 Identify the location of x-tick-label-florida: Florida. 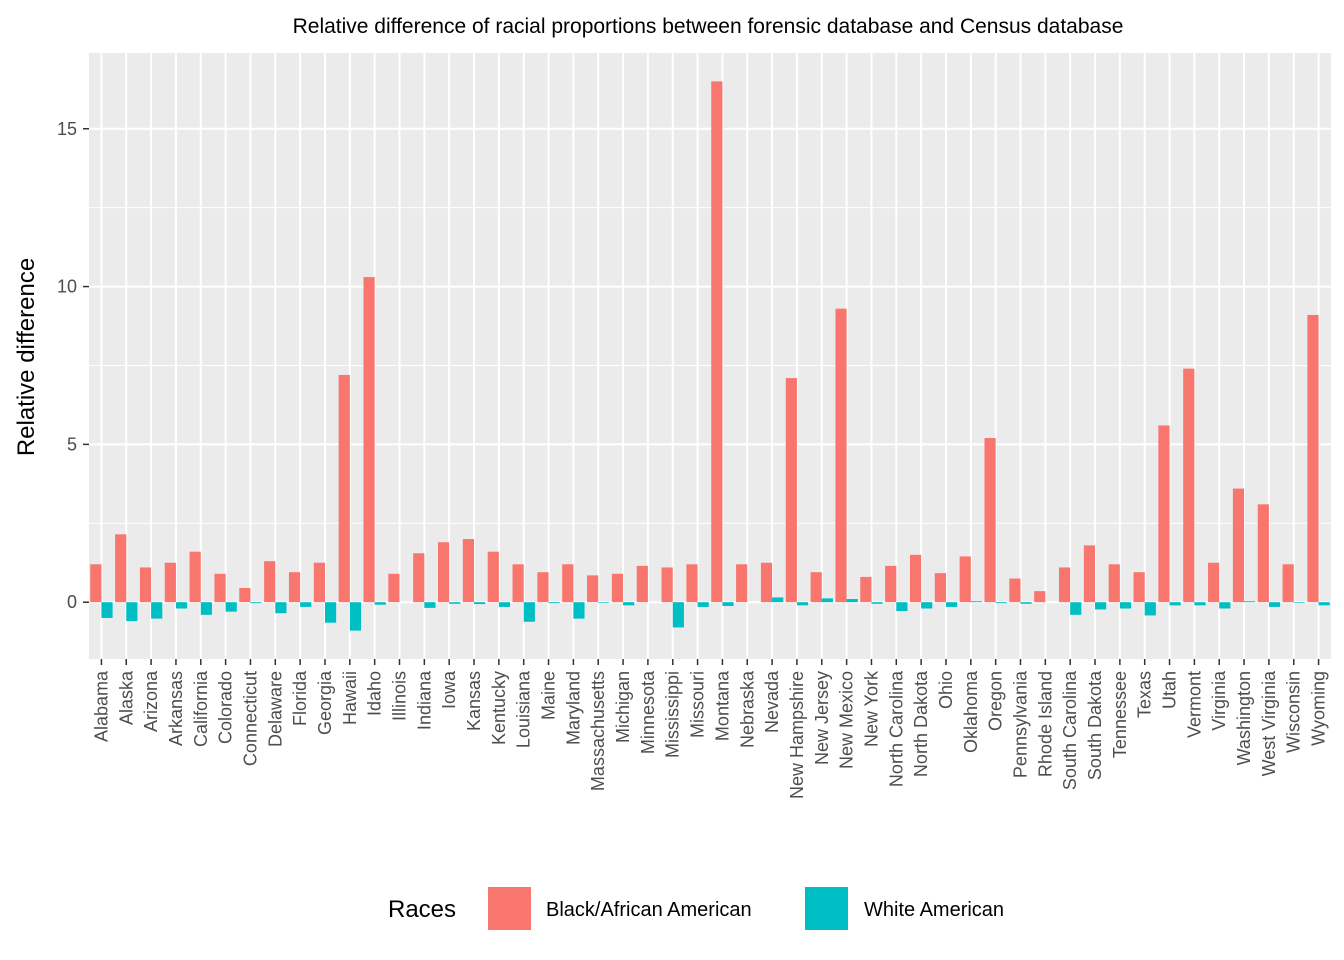
(300, 698).